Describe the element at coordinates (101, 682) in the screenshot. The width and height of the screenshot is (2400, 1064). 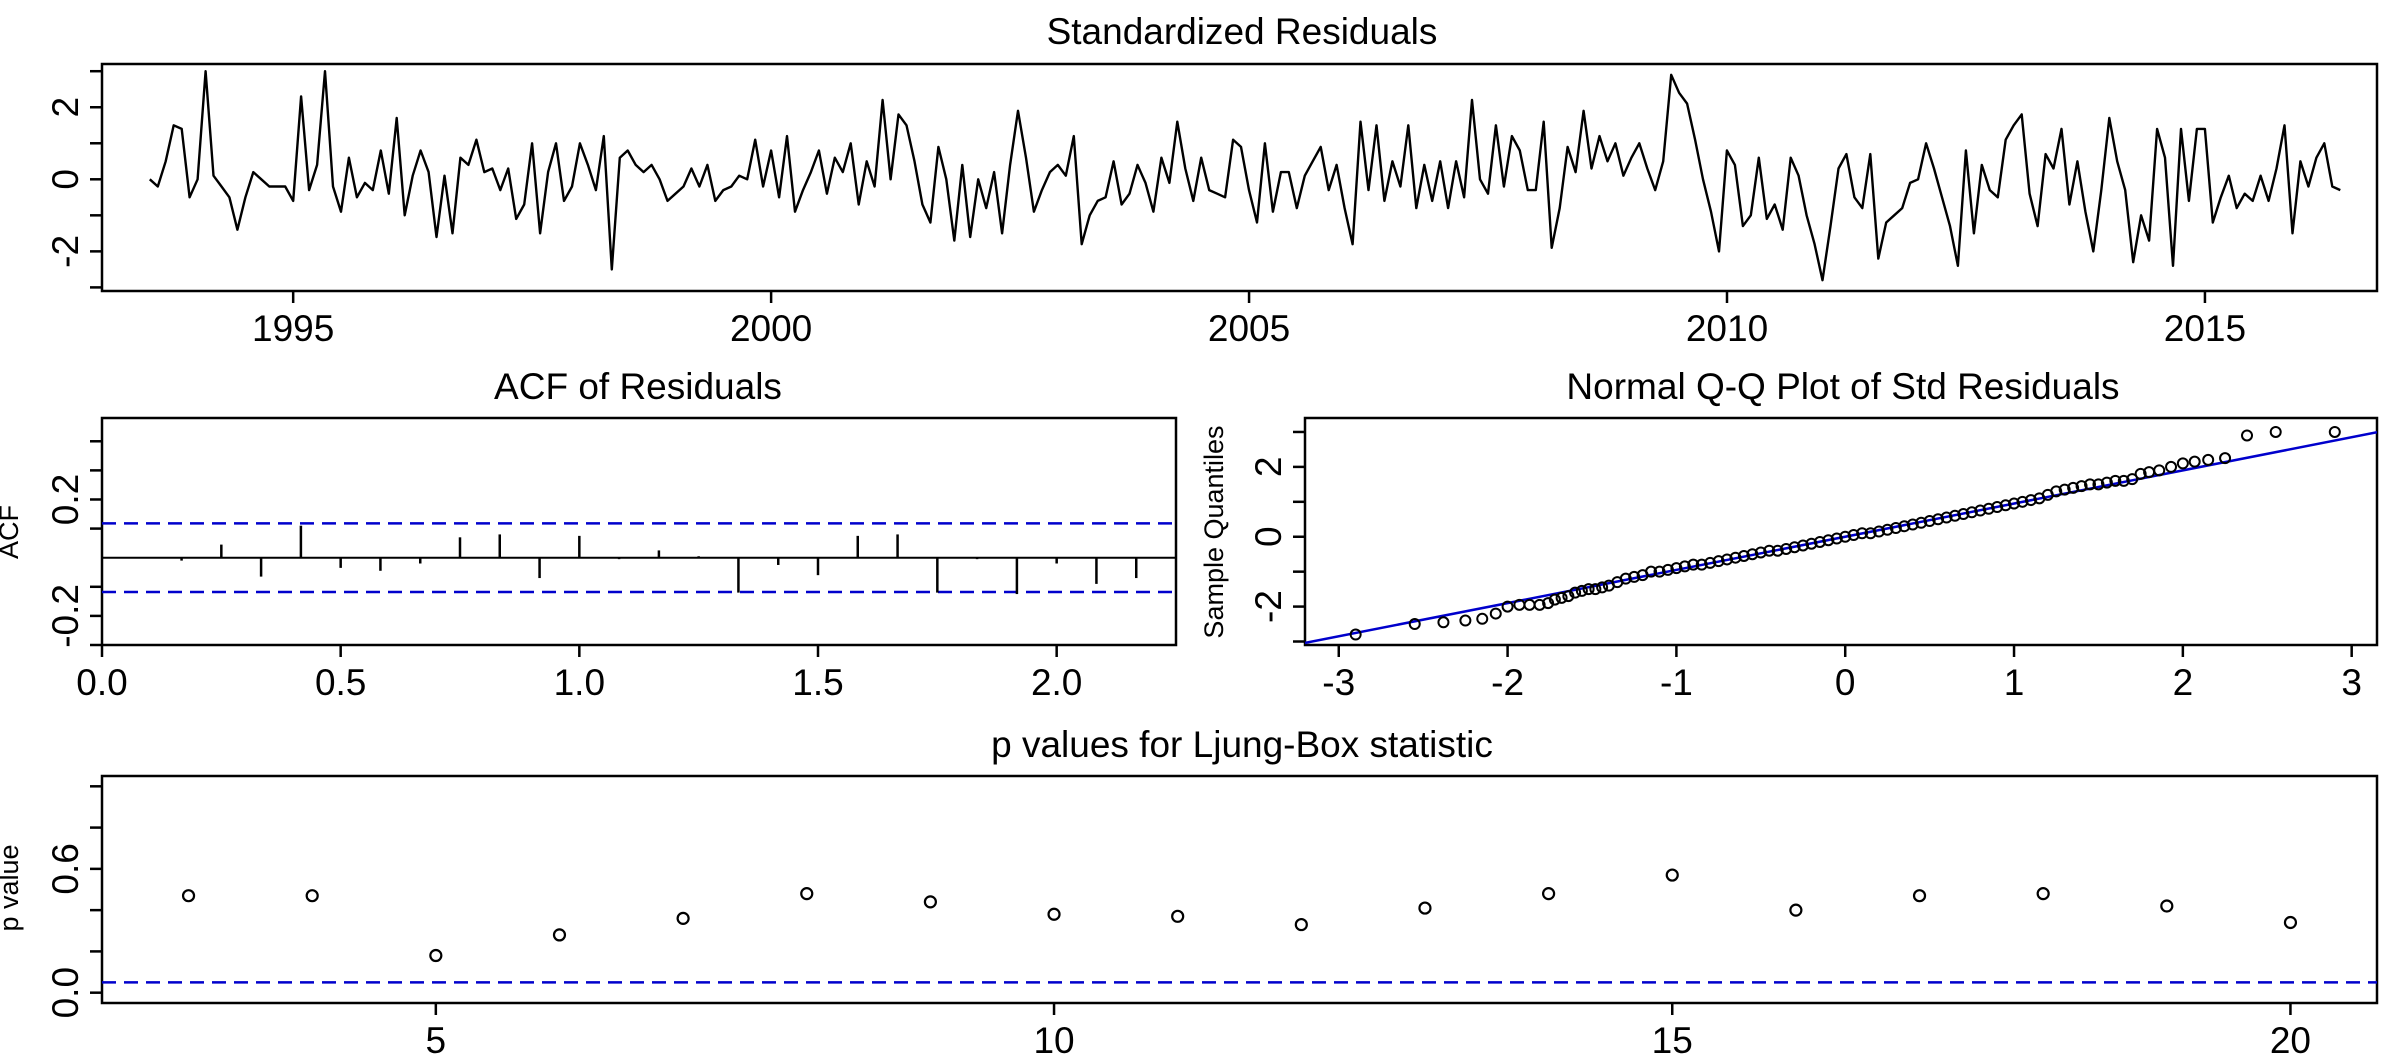
I see `acf-x-tick-label: 0.0` at that location.